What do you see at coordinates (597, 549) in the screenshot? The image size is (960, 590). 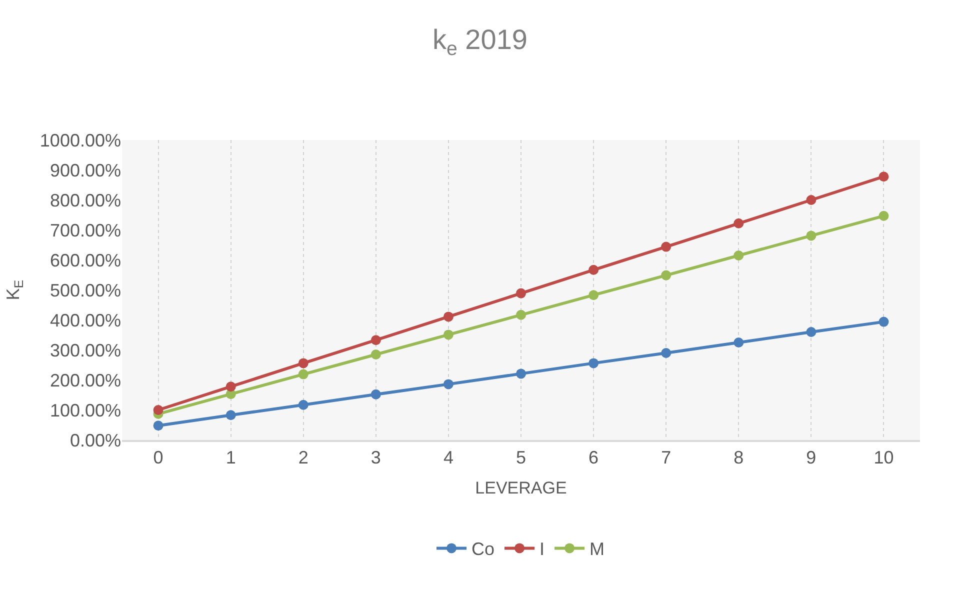 I see `legend-label: M` at bounding box center [597, 549].